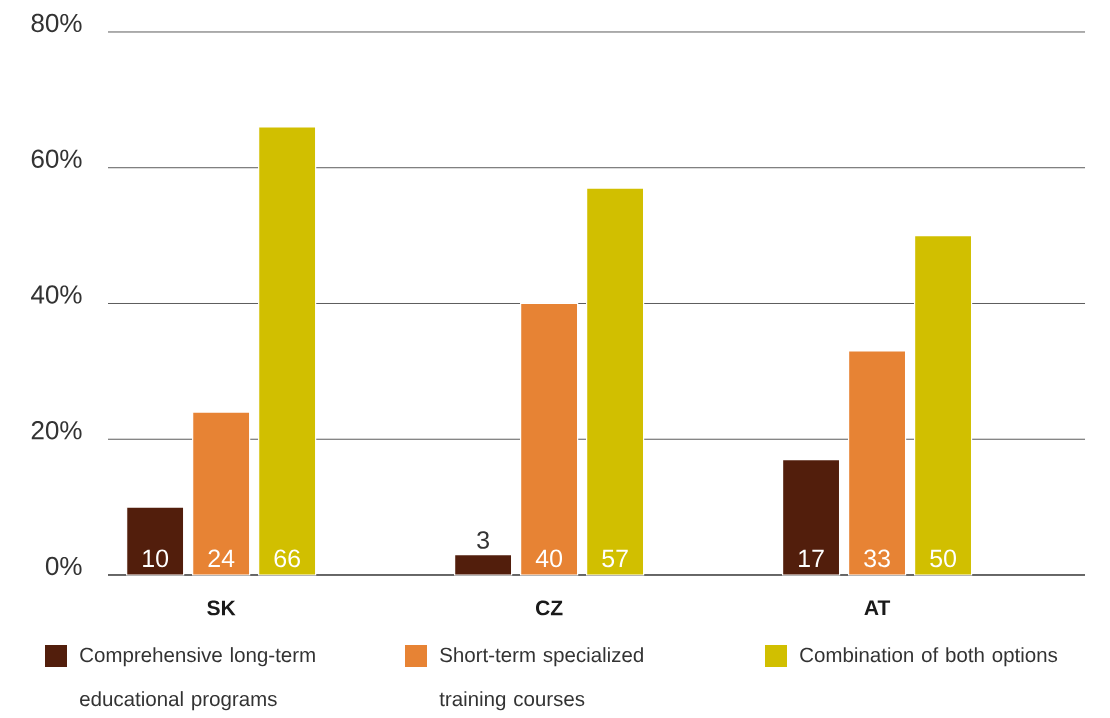 This screenshot has height=718, width=1110. I want to click on y-tick-label: 60%, so click(56, 158).